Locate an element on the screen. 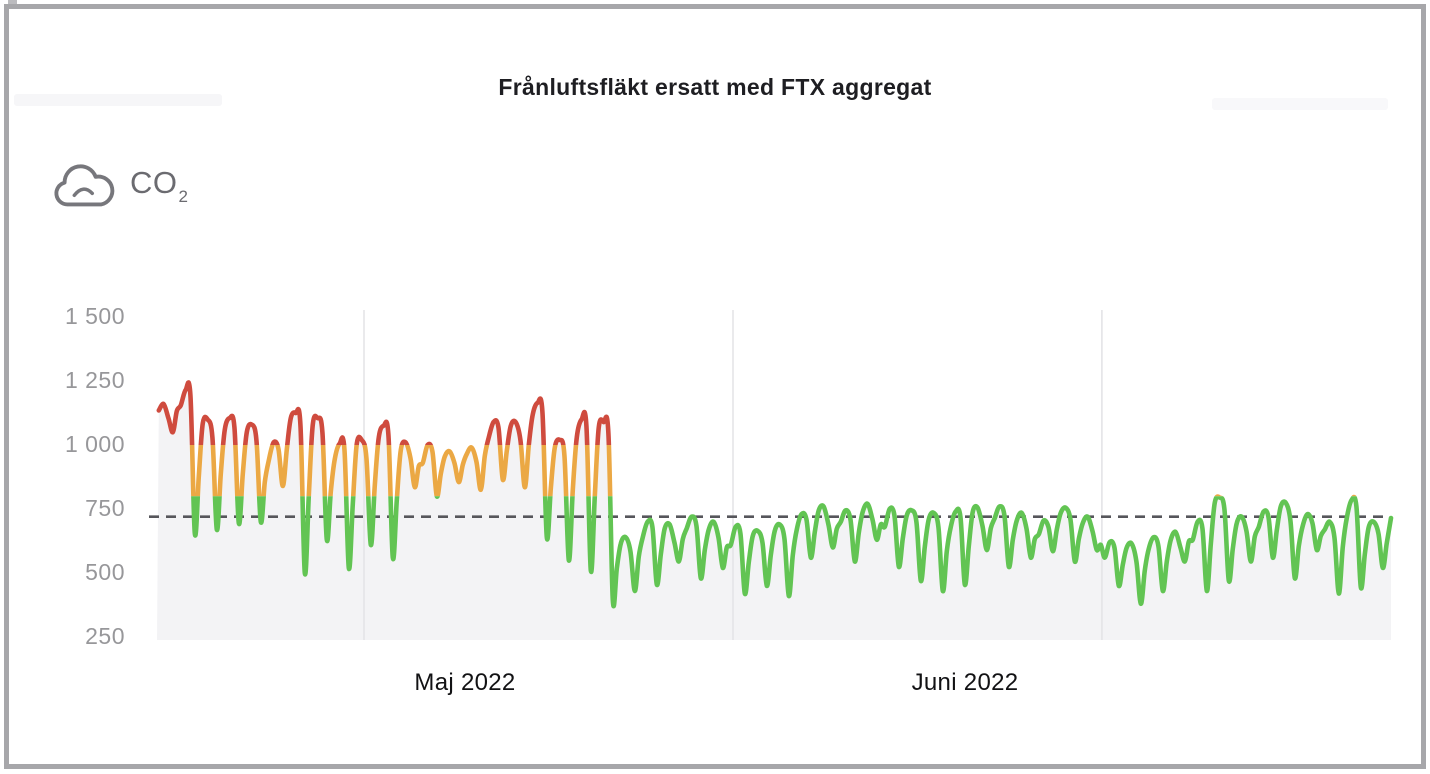 The image size is (1430, 774). y-tick-label: 750 is located at coordinates (105, 508).